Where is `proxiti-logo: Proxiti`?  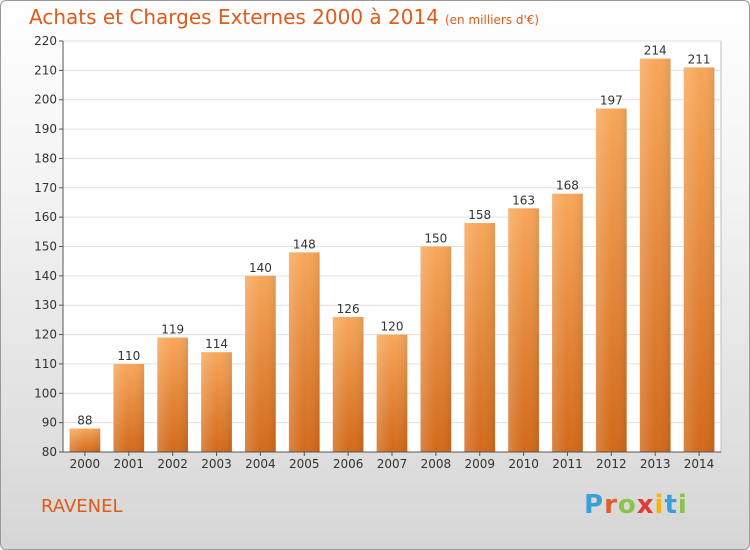 proxiti-logo: Proxiti is located at coordinates (636, 505).